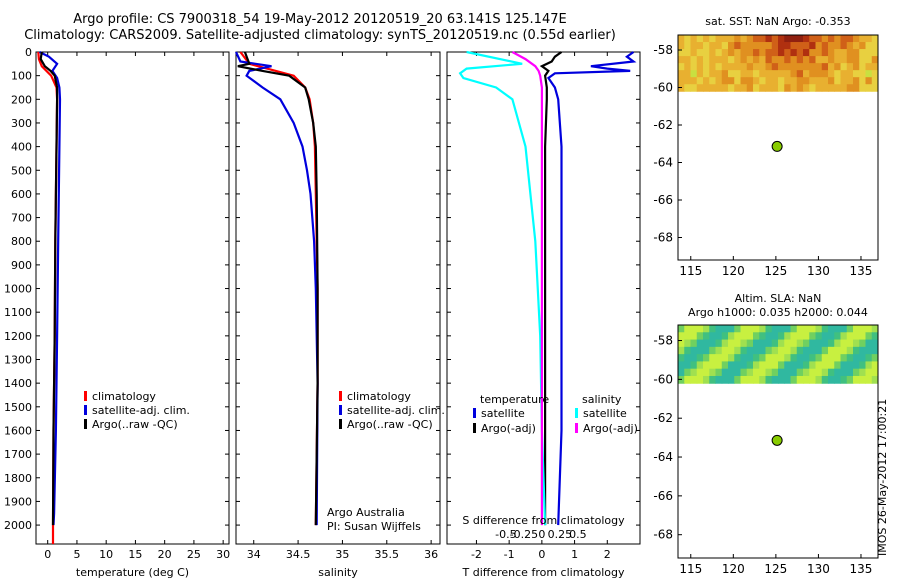 This screenshot has width=900, height=580. I want to click on legend-swatch-salinity, so click(340, 396).